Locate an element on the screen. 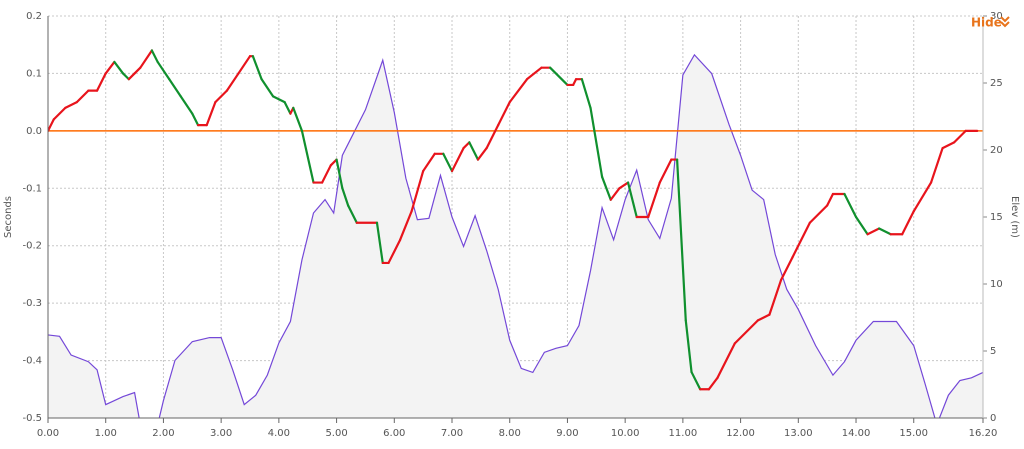 The image size is (1024, 449). x-tick-label: 5.00 is located at coordinates (336, 433).